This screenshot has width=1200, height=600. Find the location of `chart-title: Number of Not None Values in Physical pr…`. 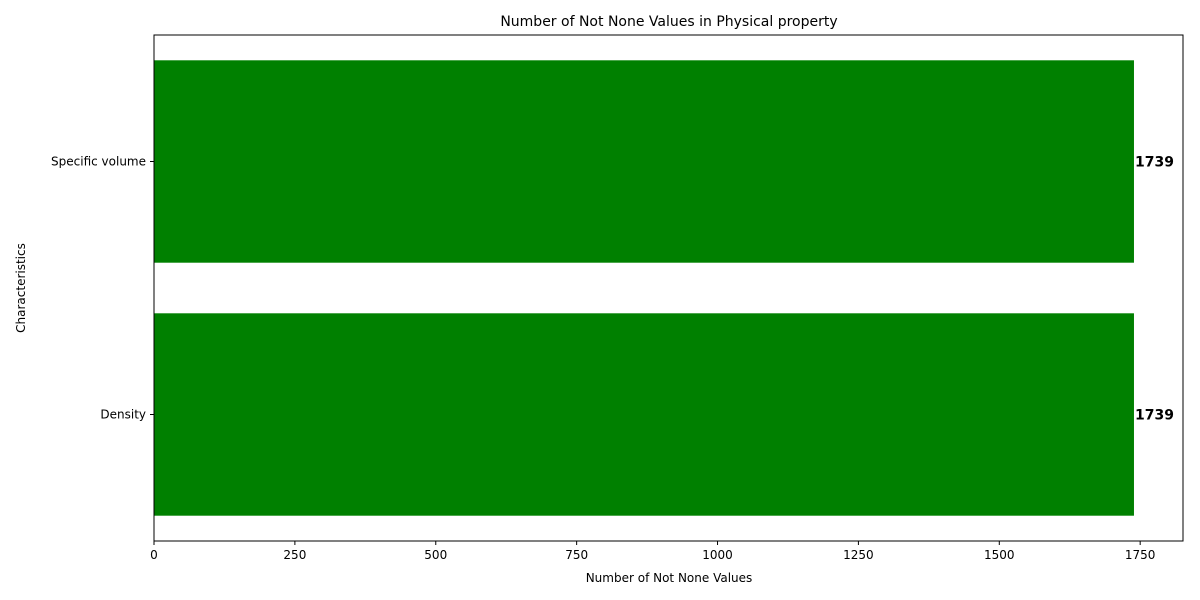

chart-title: Number of Not None Values in Physical pr… is located at coordinates (668, 22).